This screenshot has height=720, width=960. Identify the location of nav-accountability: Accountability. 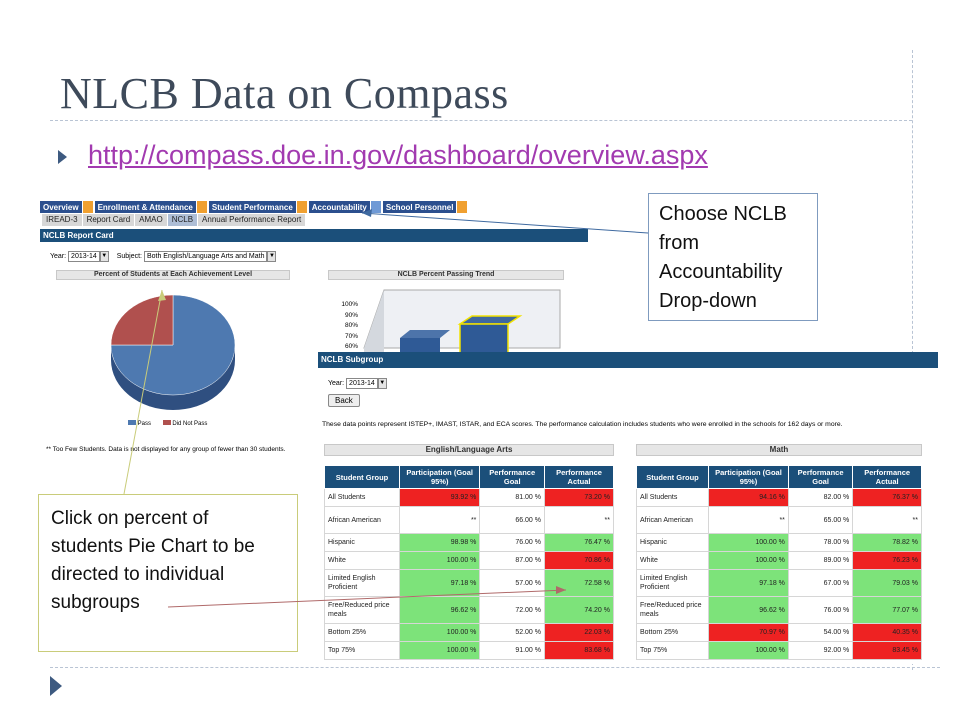
(339, 207).